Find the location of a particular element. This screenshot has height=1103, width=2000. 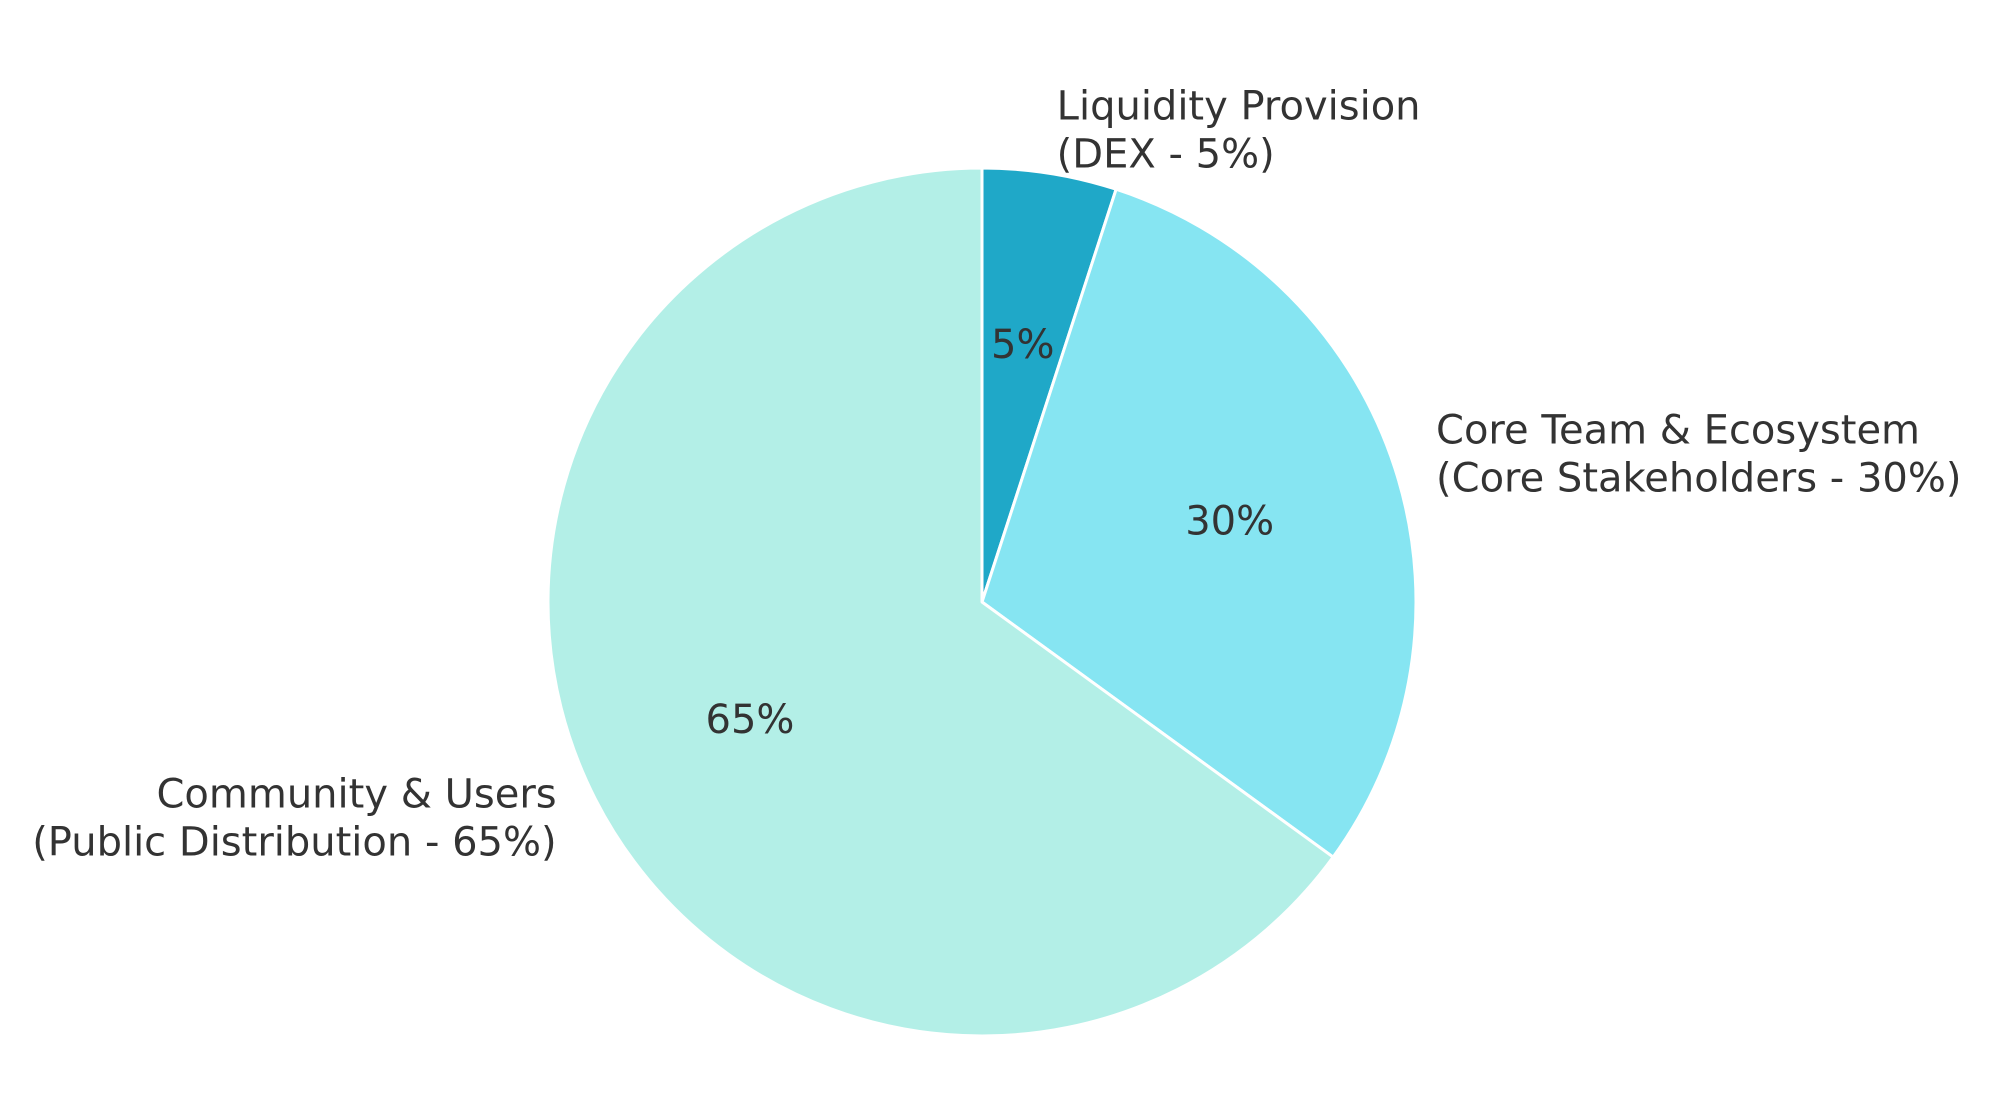

slice-label-line2-0: (DEX - 5%) is located at coordinates (1166, 154).